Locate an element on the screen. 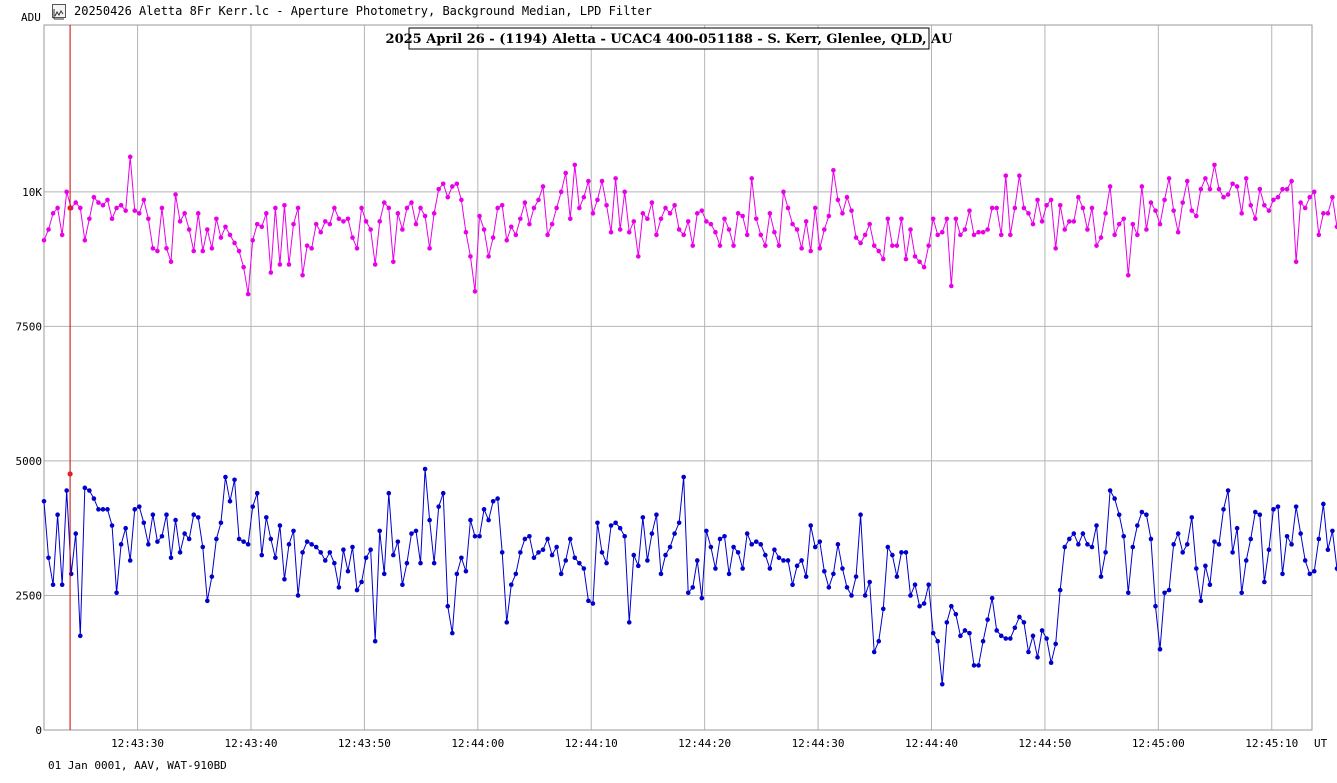 The image size is (1337, 783). chart-app-icon is located at coordinates (59, 12).